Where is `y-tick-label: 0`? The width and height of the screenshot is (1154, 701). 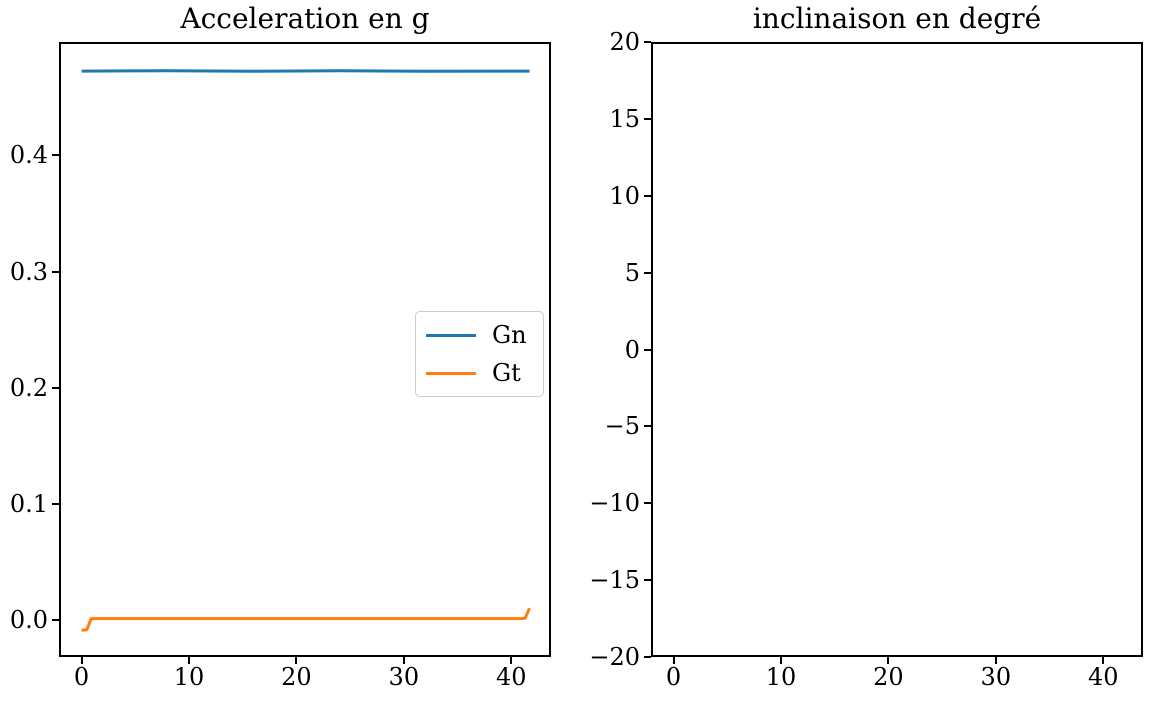
y-tick-label: 0 is located at coordinates (632, 349).